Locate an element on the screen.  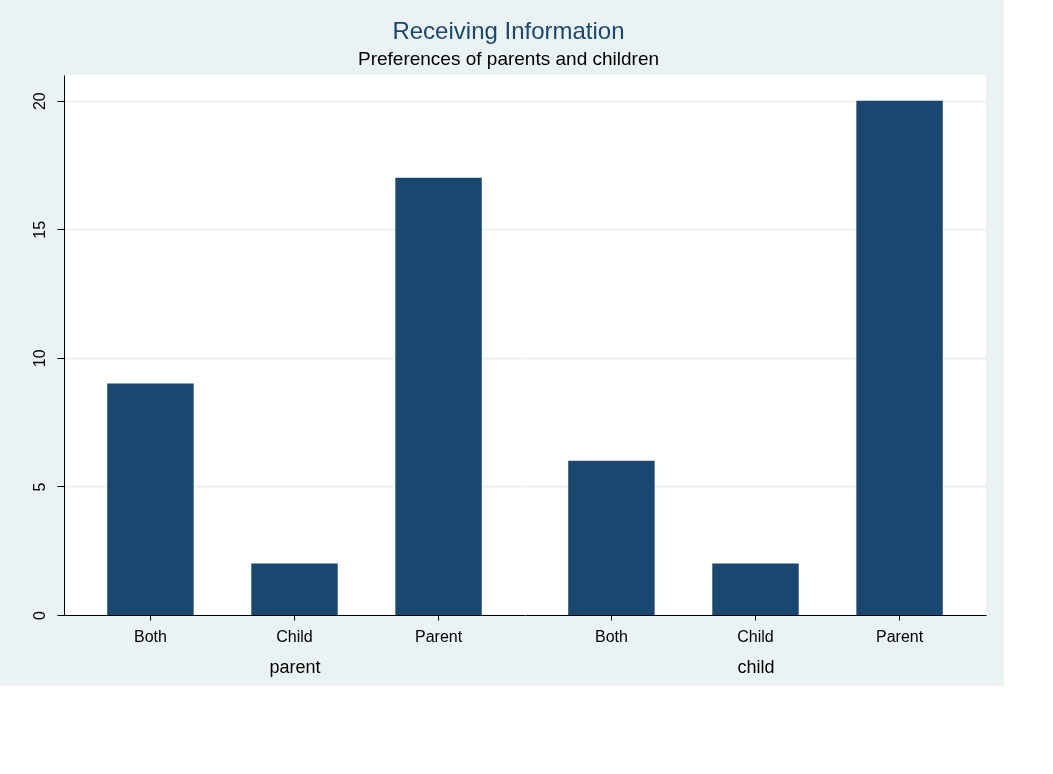
y-tick-label: 10 is located at coordinates (39, 358).